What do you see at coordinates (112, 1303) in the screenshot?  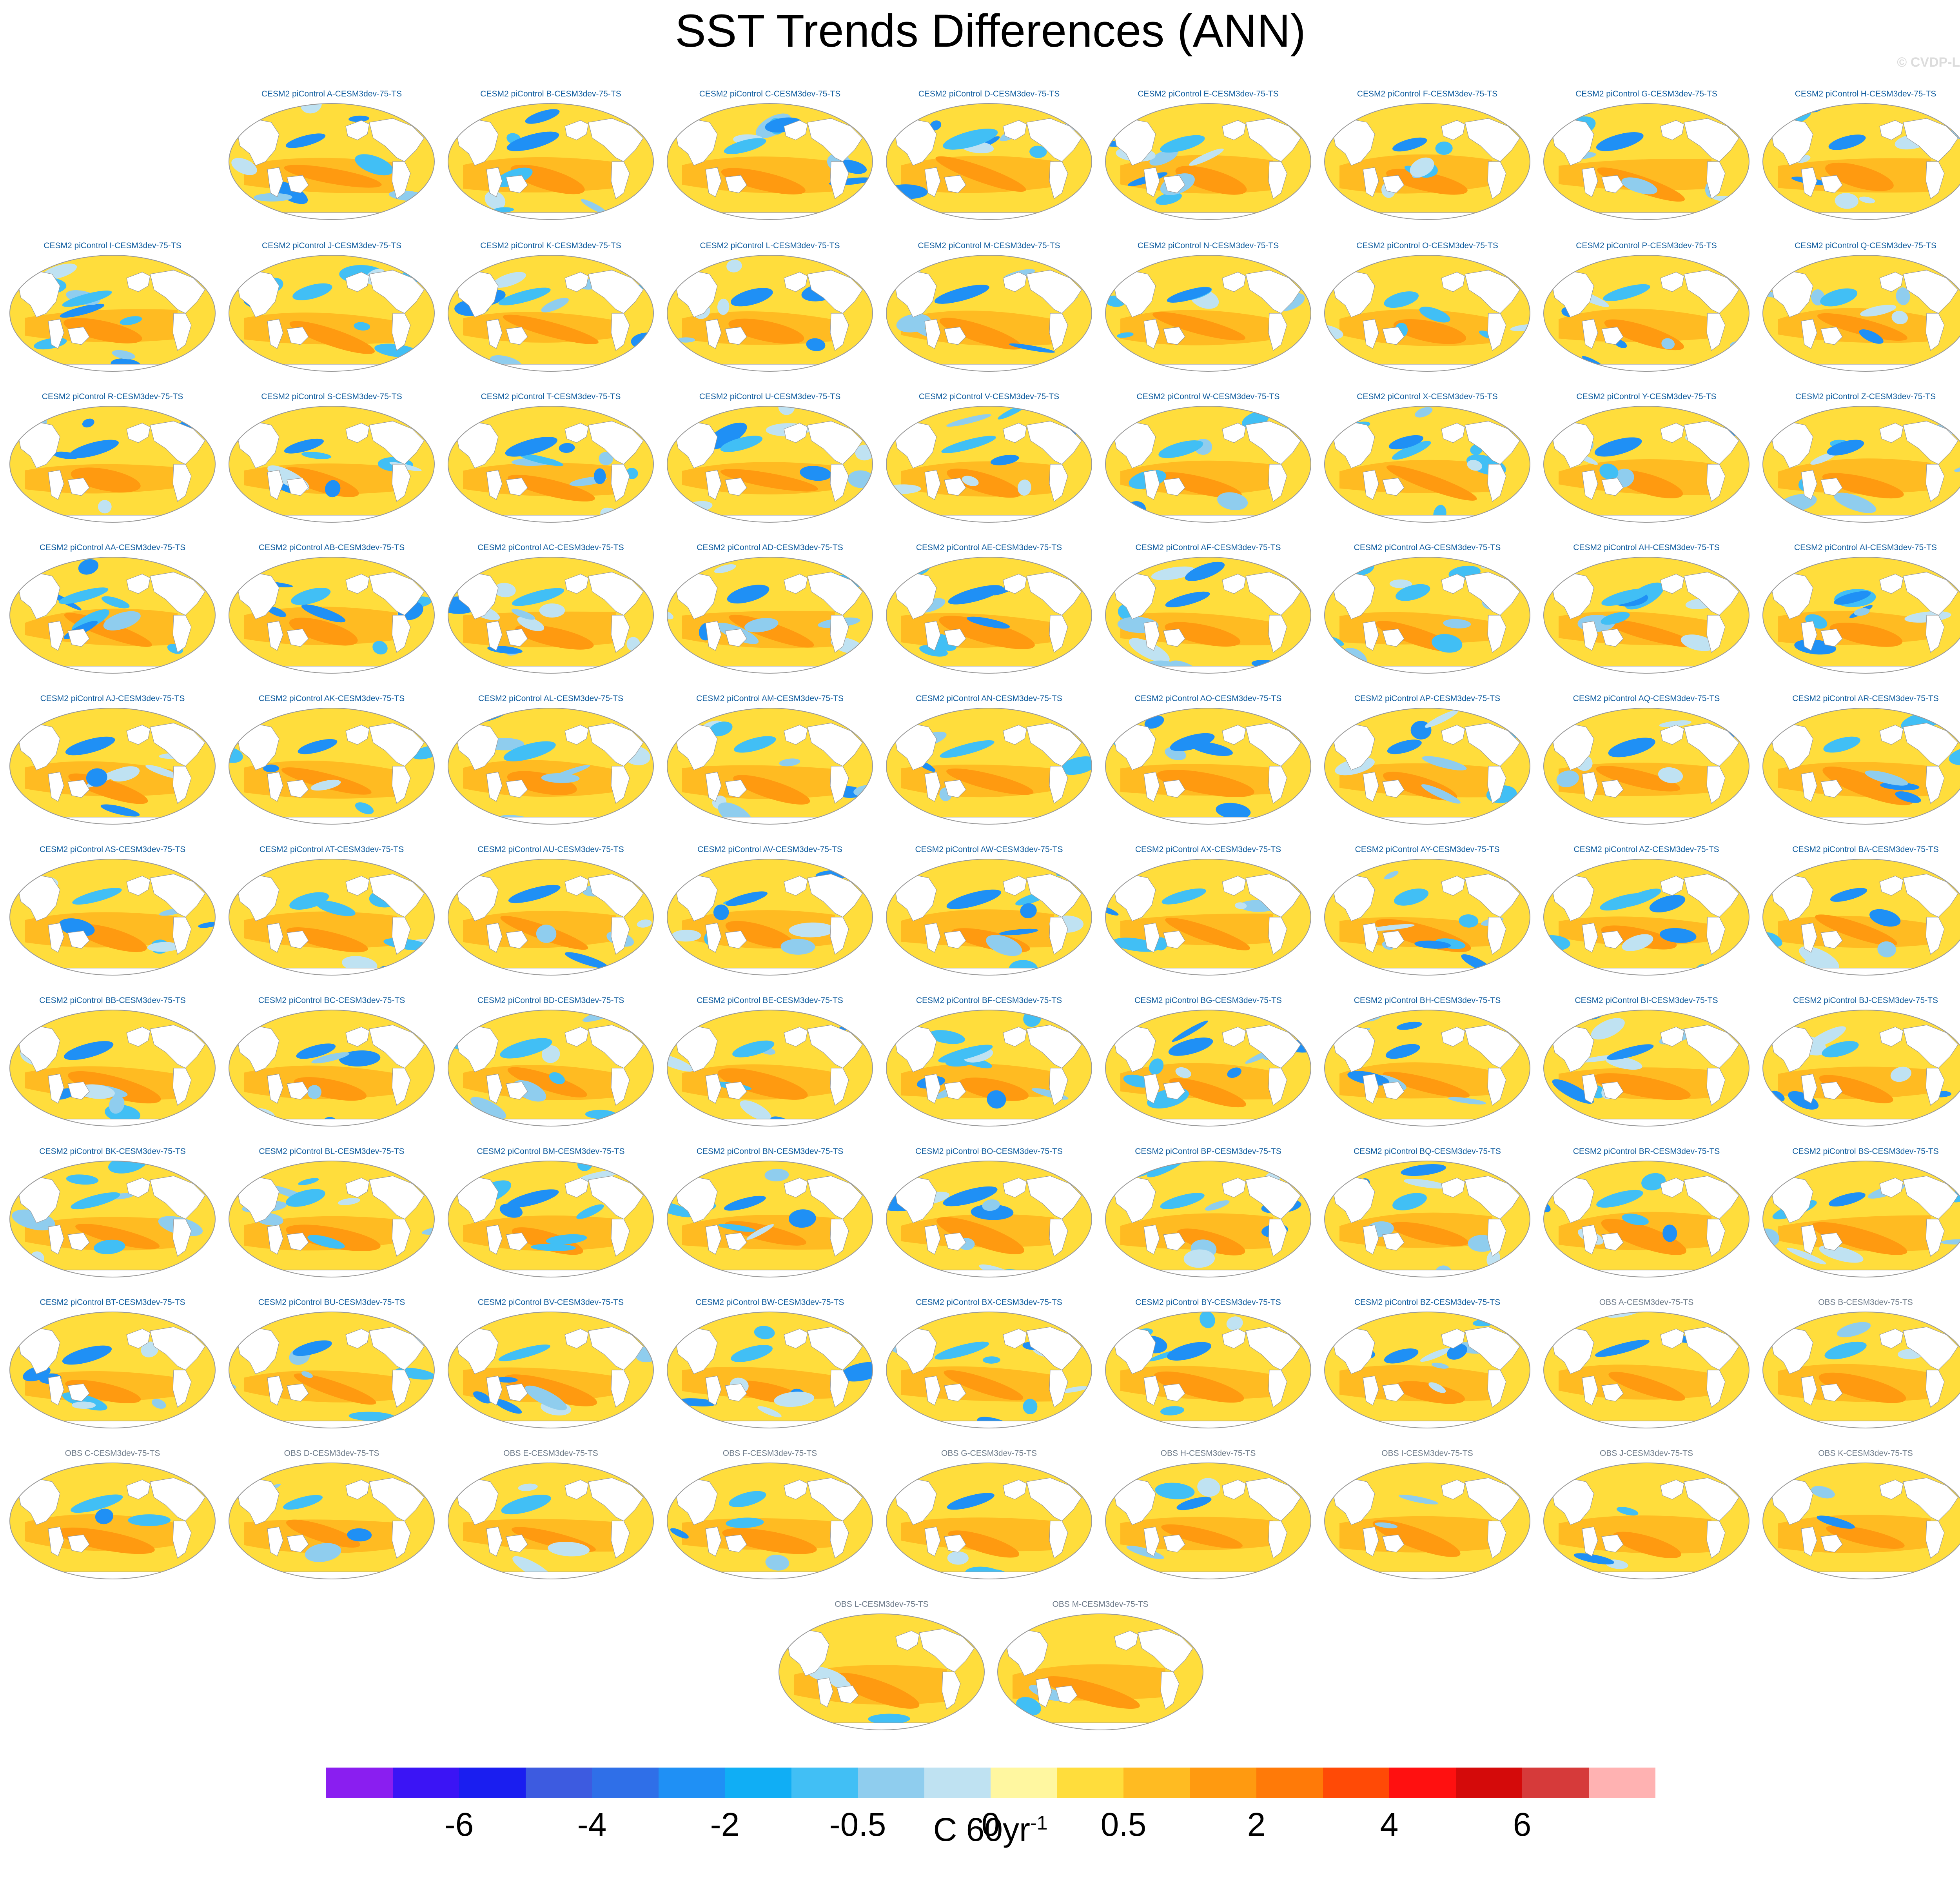 I see `panel-title: CESM2 piControl BT-CESM3dev-75-TS` at bounding box center [112, 1303].